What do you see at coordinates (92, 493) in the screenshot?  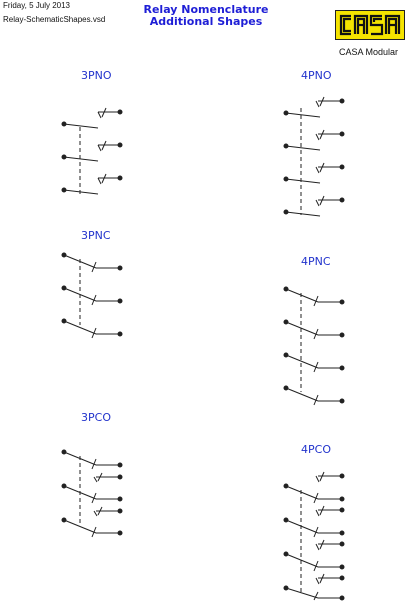 I see `relay-3pco-symbol` at bounding box center [92, 493].